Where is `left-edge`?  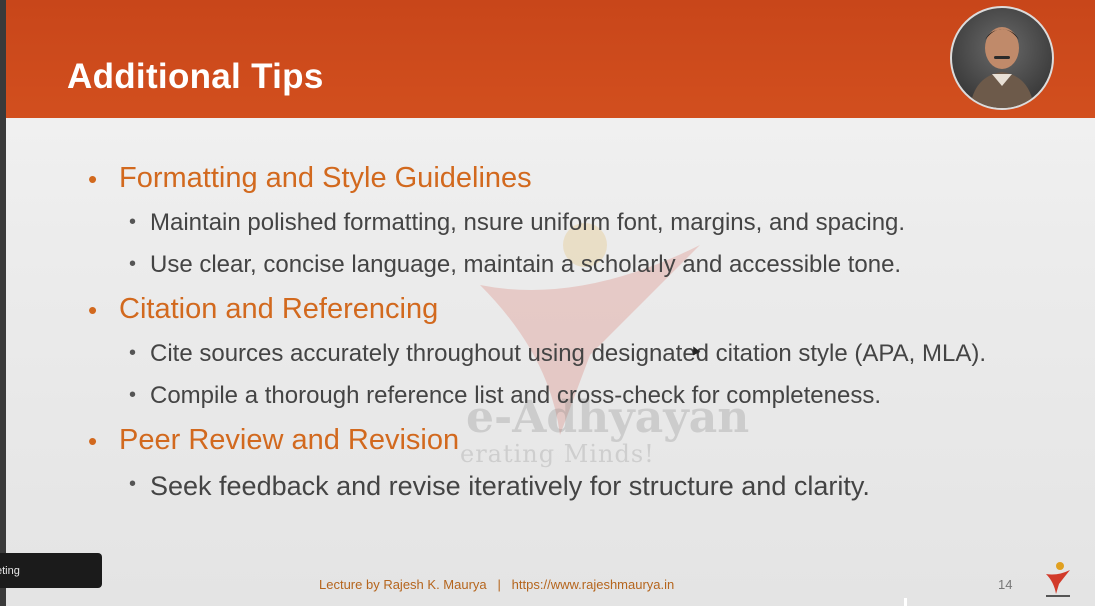
left-edge is located at coordinates (3, 303).